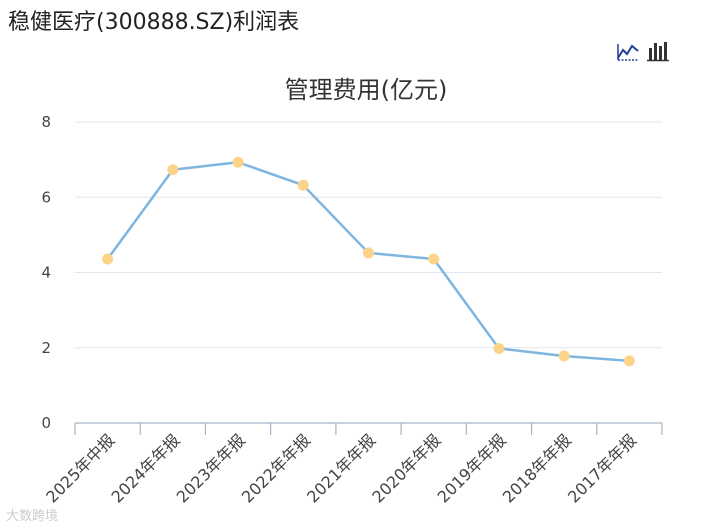 The height and width of the screenshot is (528, 706). I want to click on y-tick-label: 0, so click(46, 423).